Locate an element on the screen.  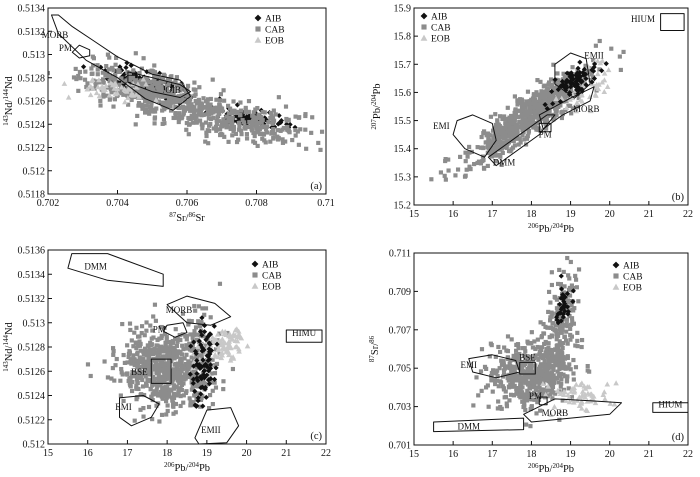
y-tick-label: 0.707 is located at coordinates (400, 330).